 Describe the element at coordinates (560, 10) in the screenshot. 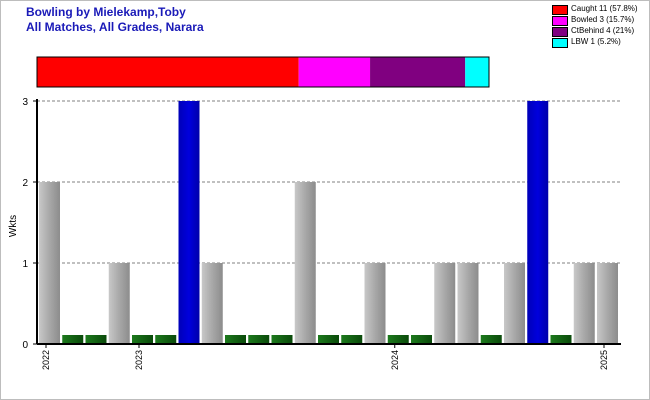

I see `legend-swatch-caught` at that location.